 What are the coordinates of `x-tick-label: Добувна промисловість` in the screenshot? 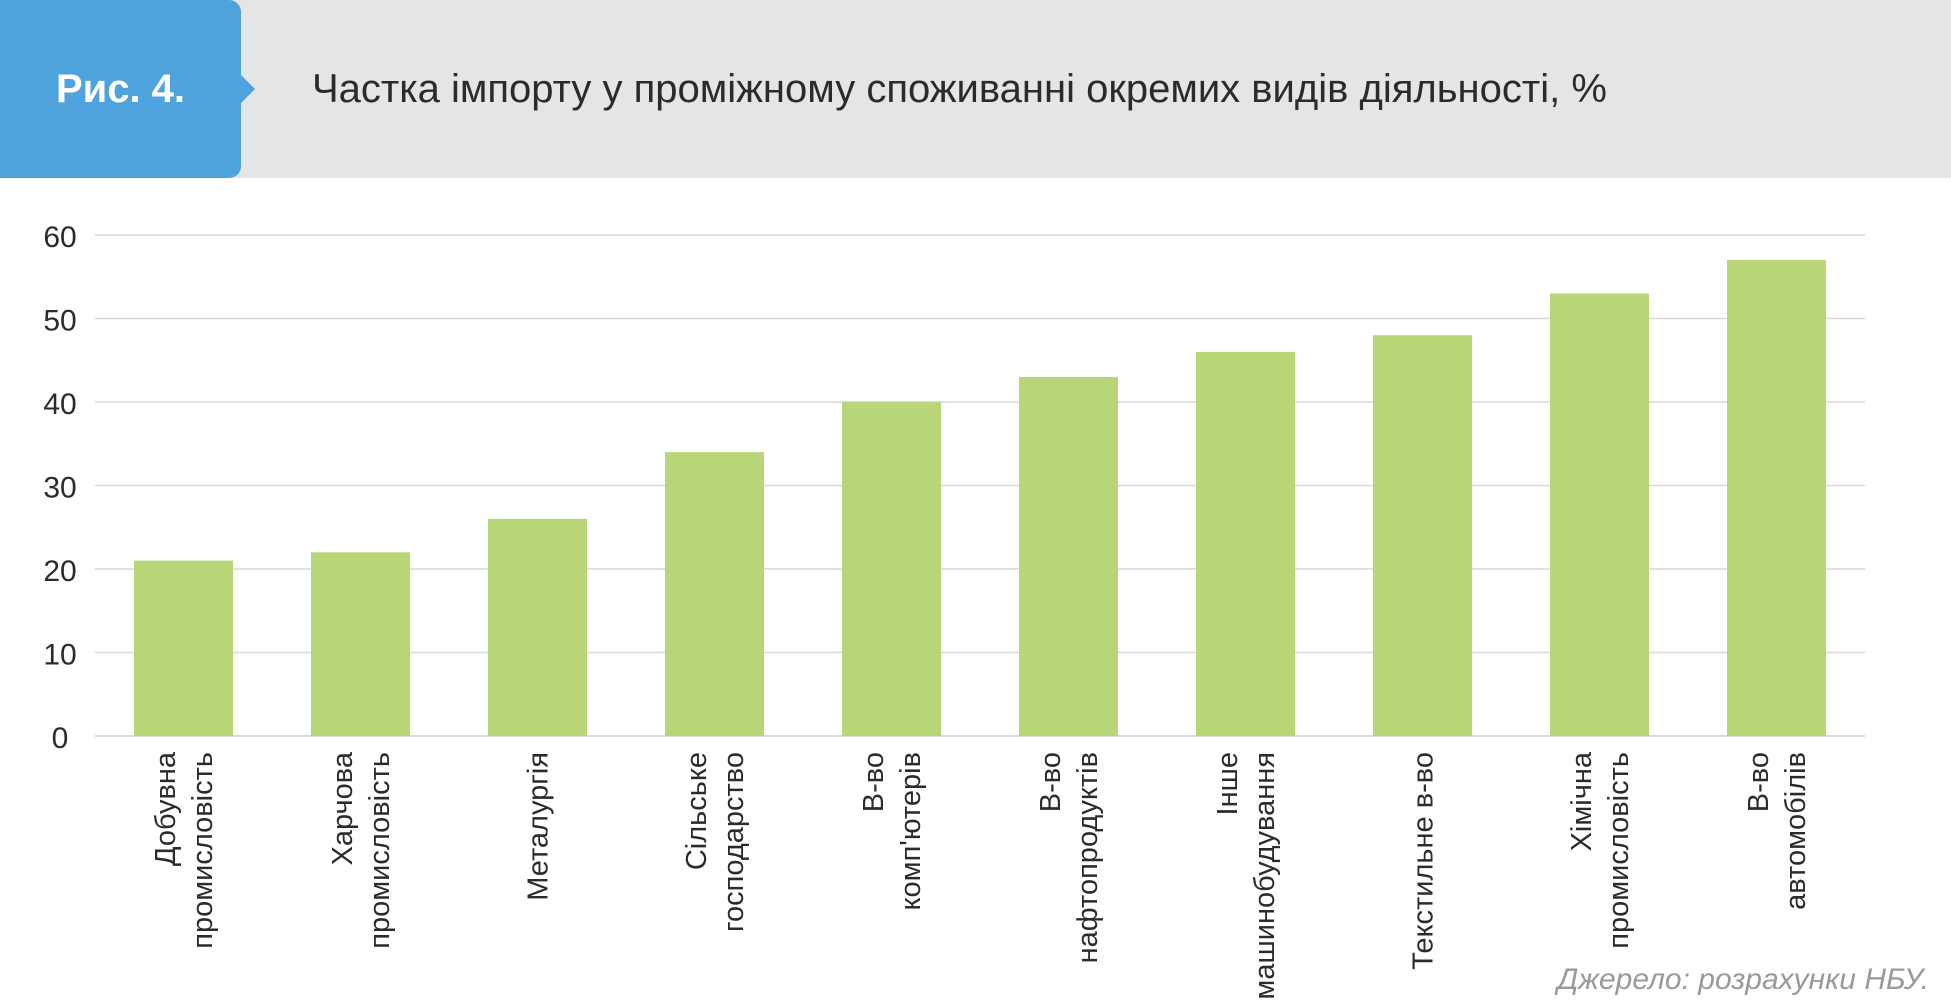 It's located at (184, 850).